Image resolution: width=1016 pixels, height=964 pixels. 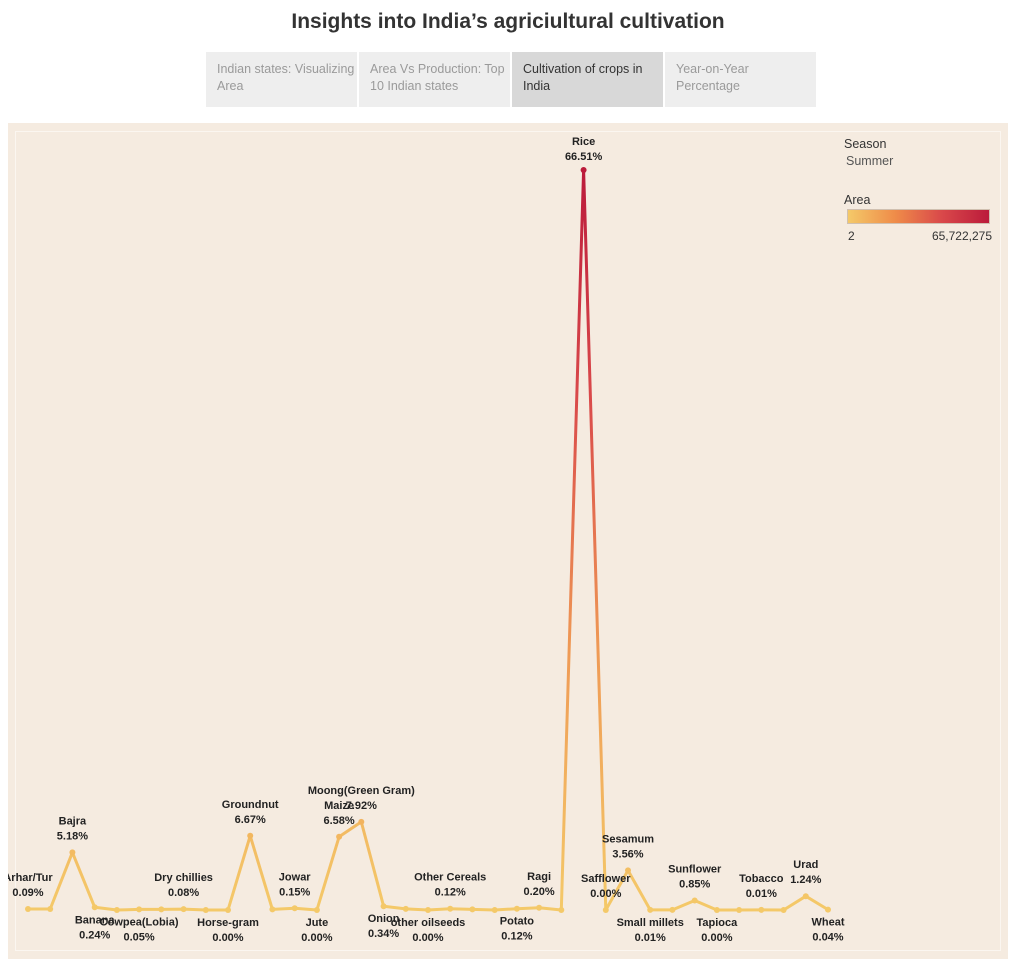 I want to click on point-value-label: 6.67%, so click(x=250, y=820).